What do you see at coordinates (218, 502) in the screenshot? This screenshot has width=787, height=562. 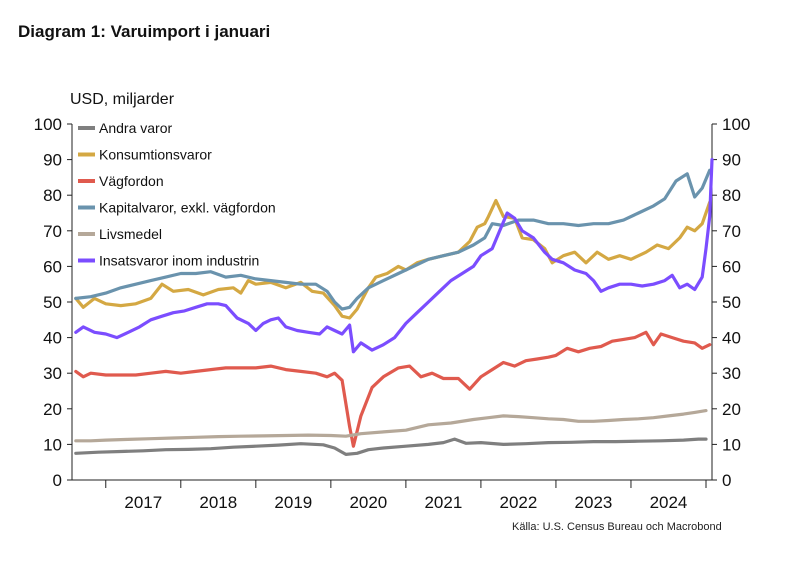 I see `x-tick-label: 2018` at bounding box center [218, 502].